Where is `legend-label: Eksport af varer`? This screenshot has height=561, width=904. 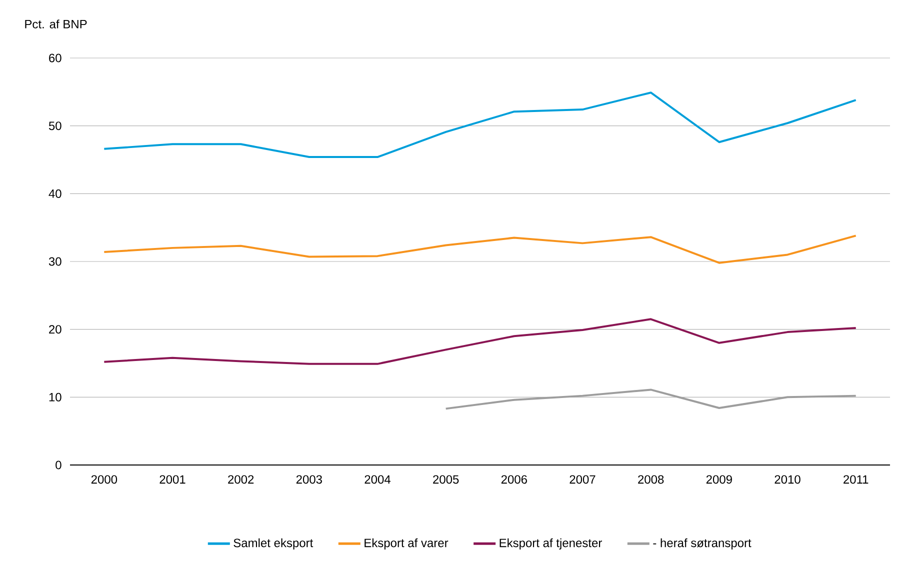
legend-label: Eksport af varer is located at coordinates (406, 544).